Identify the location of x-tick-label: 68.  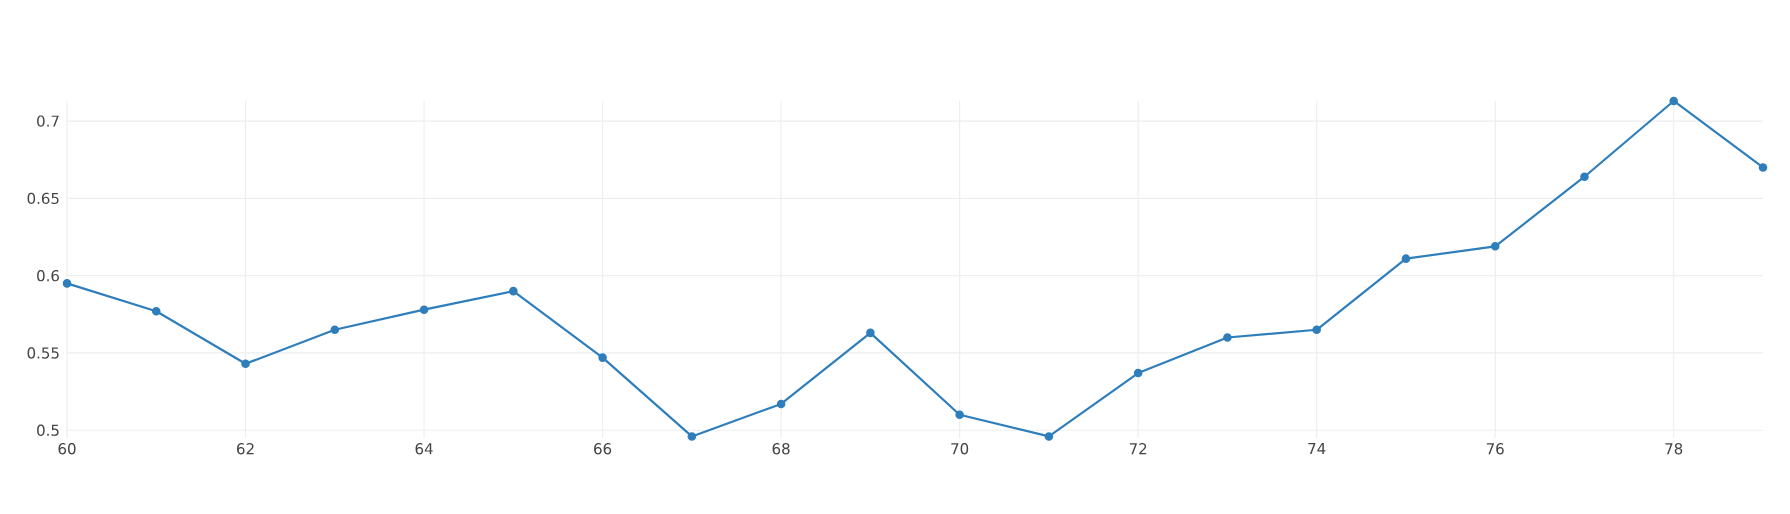
(781, 449).